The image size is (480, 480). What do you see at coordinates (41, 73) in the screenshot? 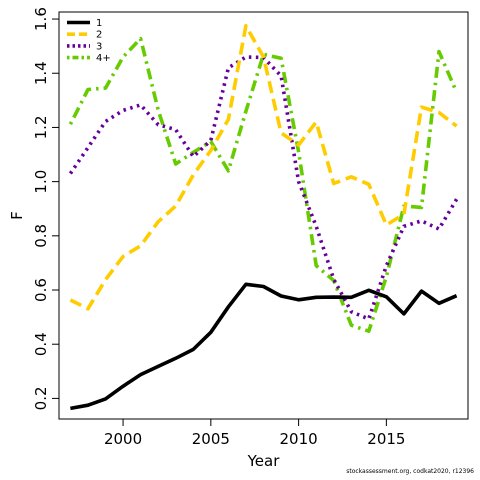
I see `y-tick-label: 1.4` at bounding box center [41, 73].